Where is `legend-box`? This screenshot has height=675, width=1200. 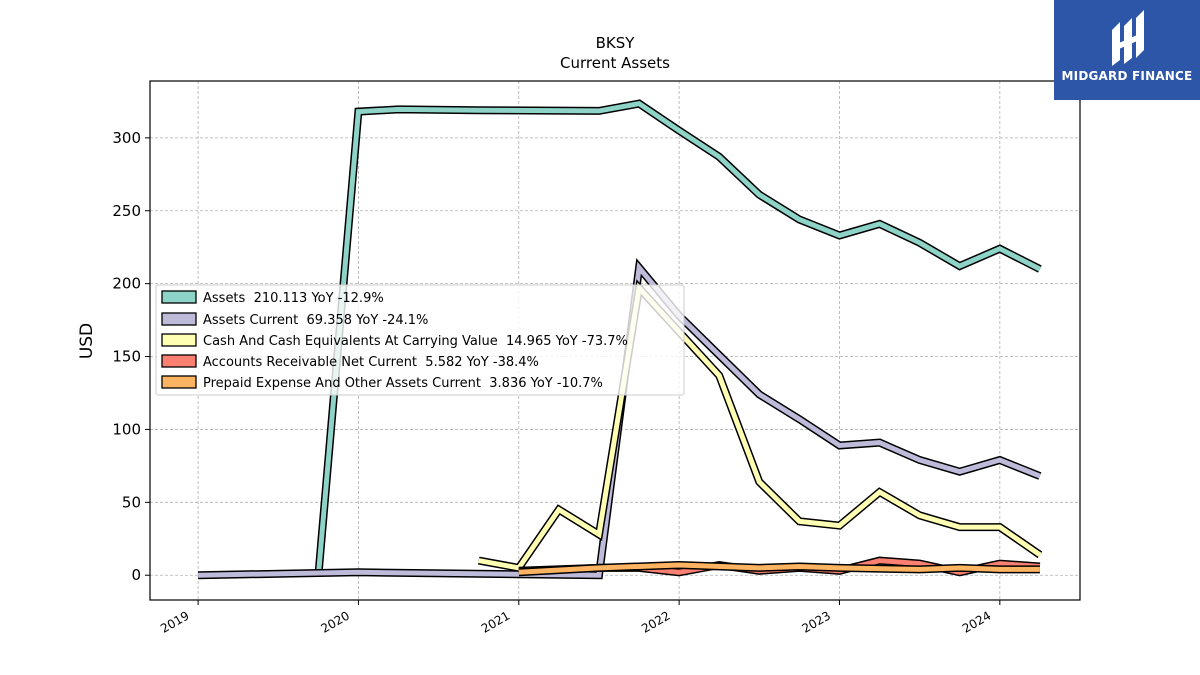
legend-box is located at coordinates (420, 340).